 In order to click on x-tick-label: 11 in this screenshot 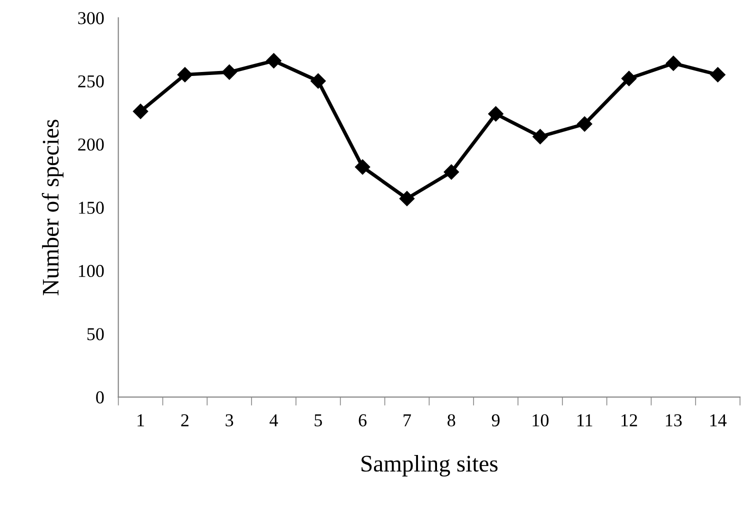, I will do `click(584, 420)`.